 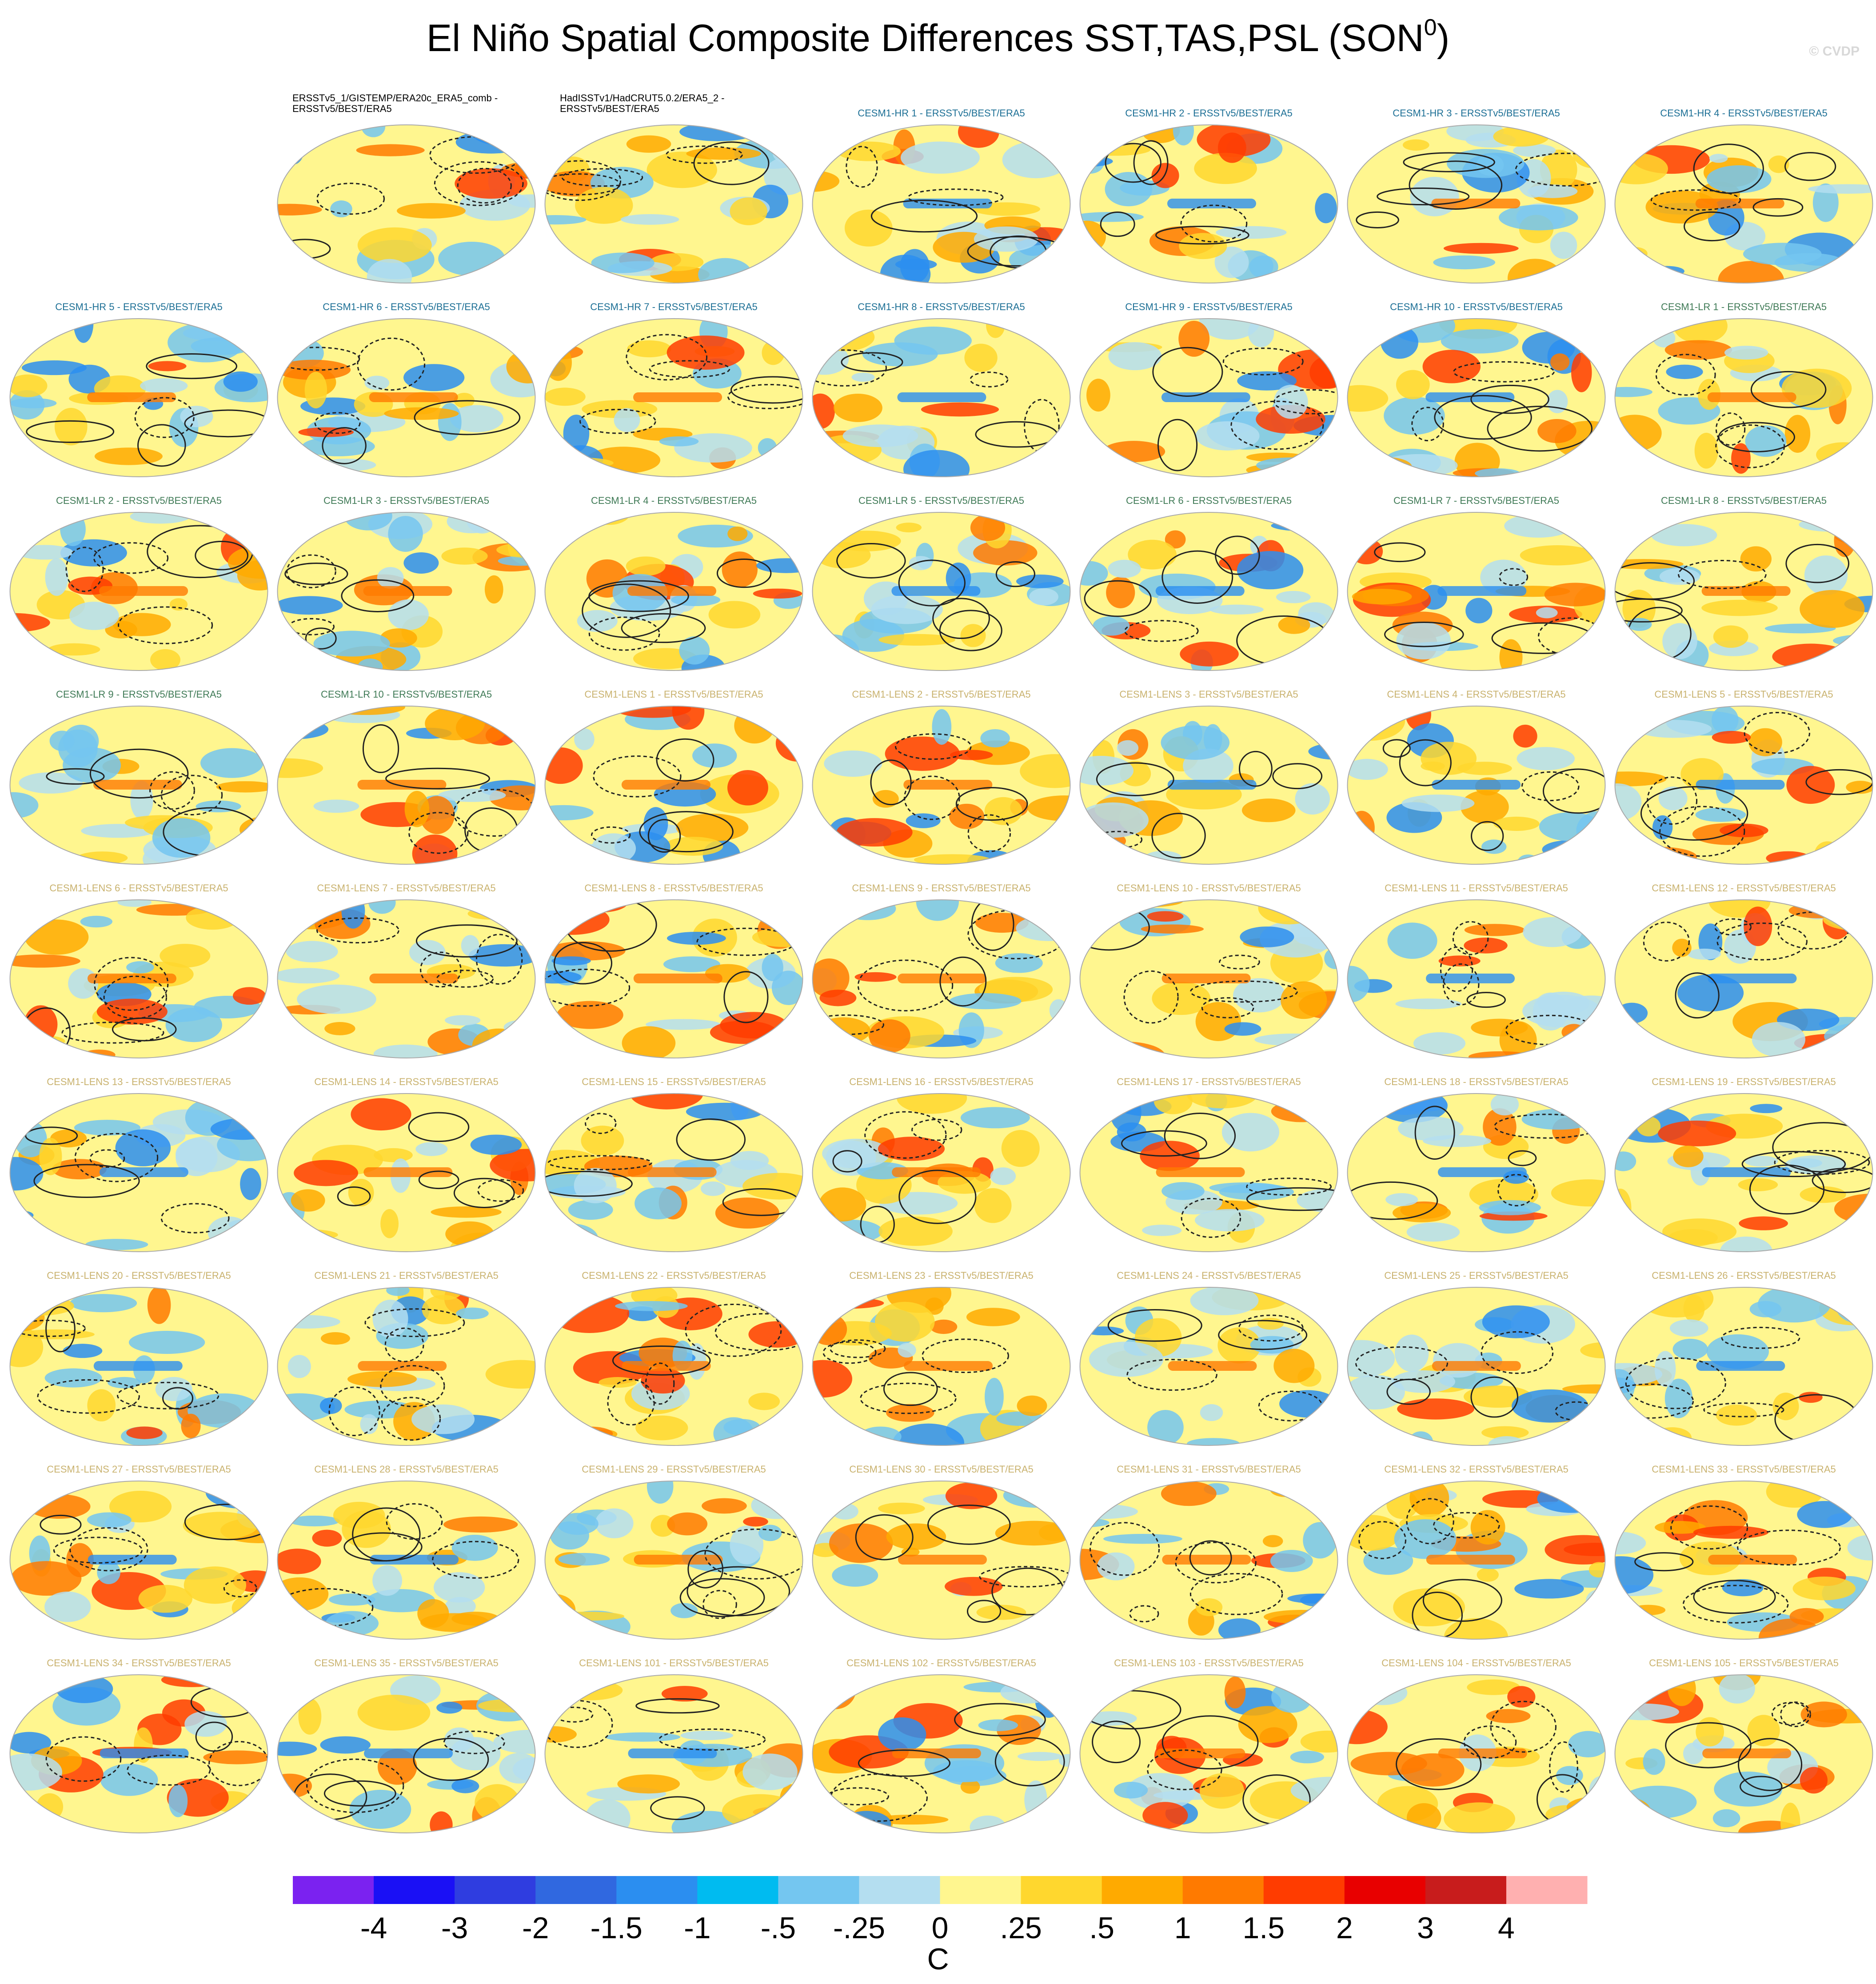 I want to click on map-panel: CESM1-HR 5 - ERSSTv5/BEST/ERA5, so click(x=147, y=391).